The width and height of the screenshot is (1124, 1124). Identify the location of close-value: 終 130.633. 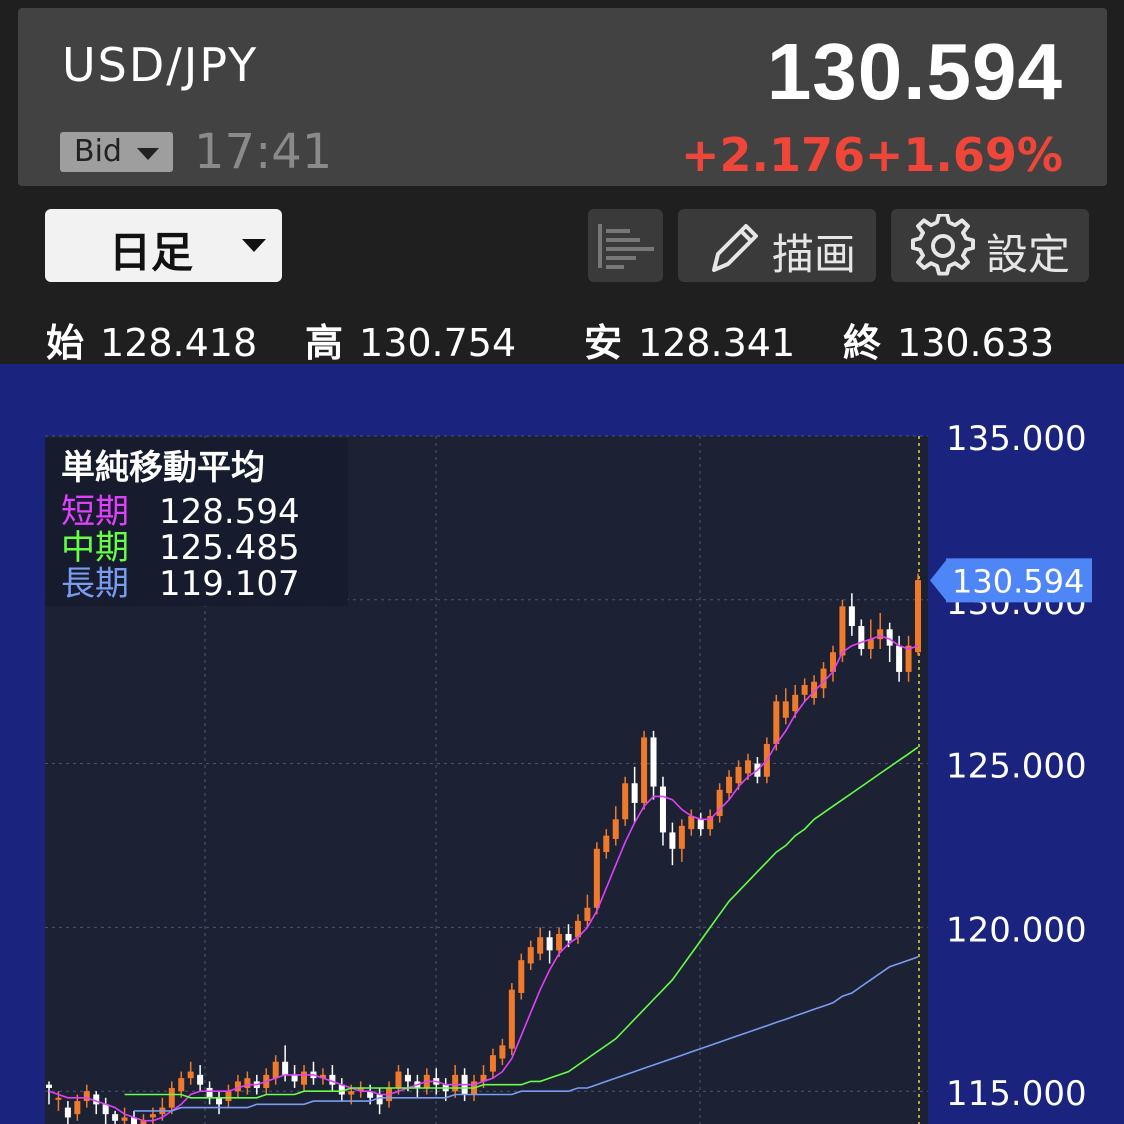
(948, 339).